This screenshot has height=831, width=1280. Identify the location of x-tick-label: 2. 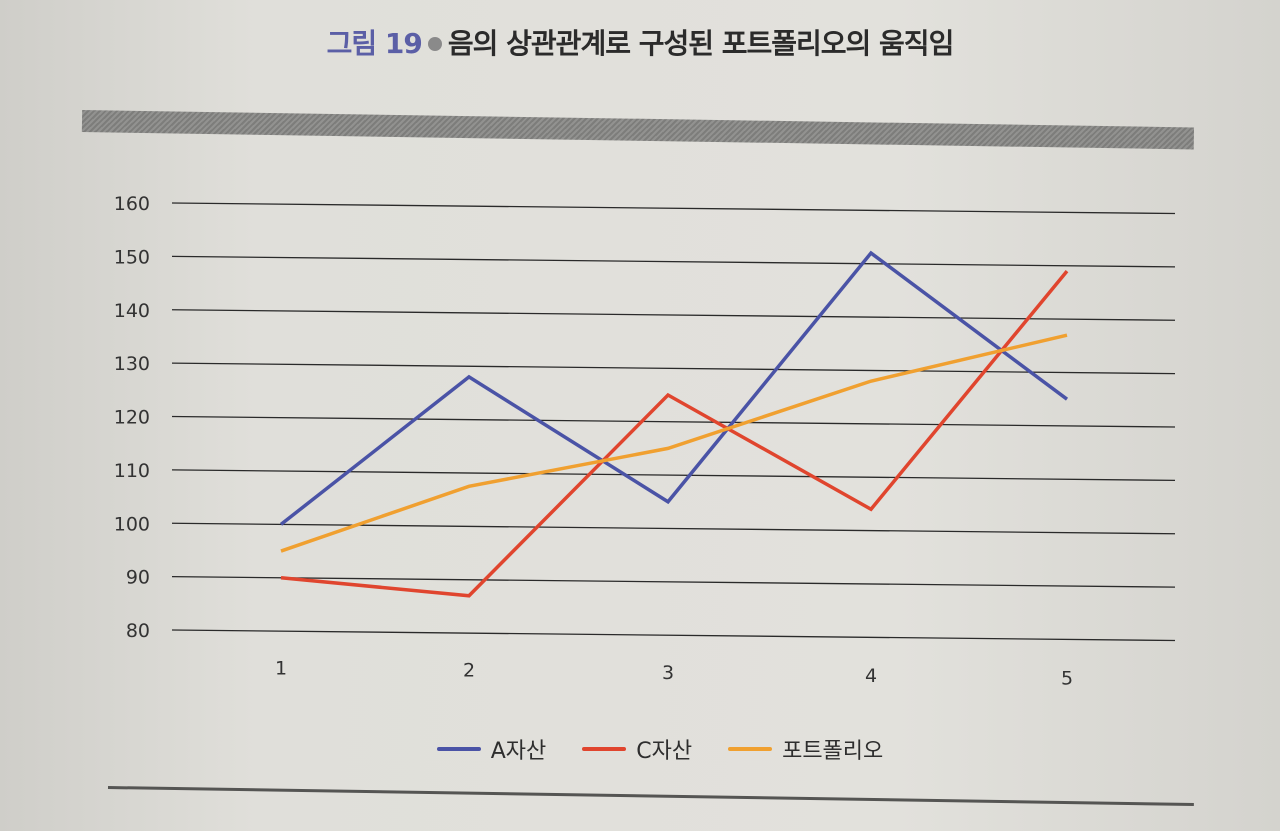
(469, 671).